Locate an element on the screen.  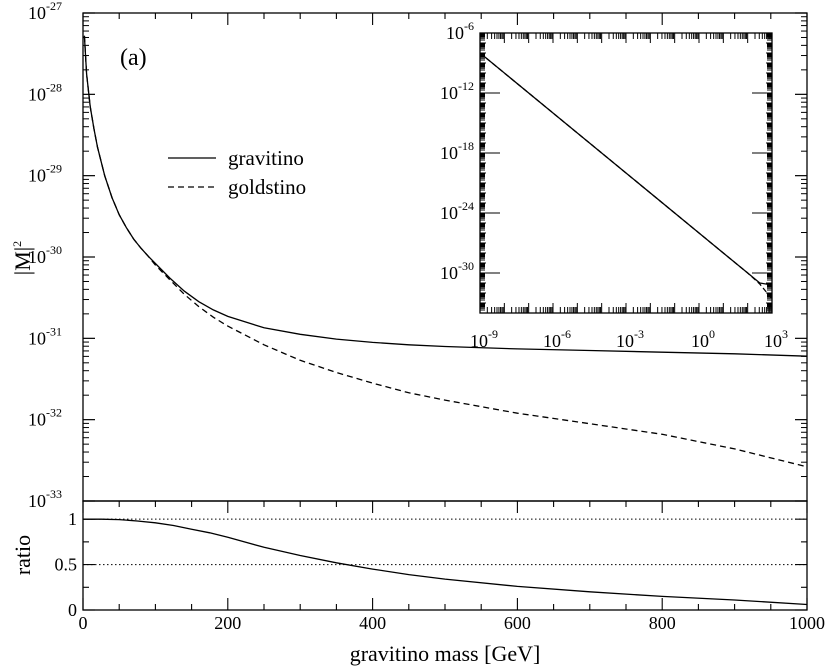
inset-y-tick-label: 10-12 is located at coordinates (457, 91).